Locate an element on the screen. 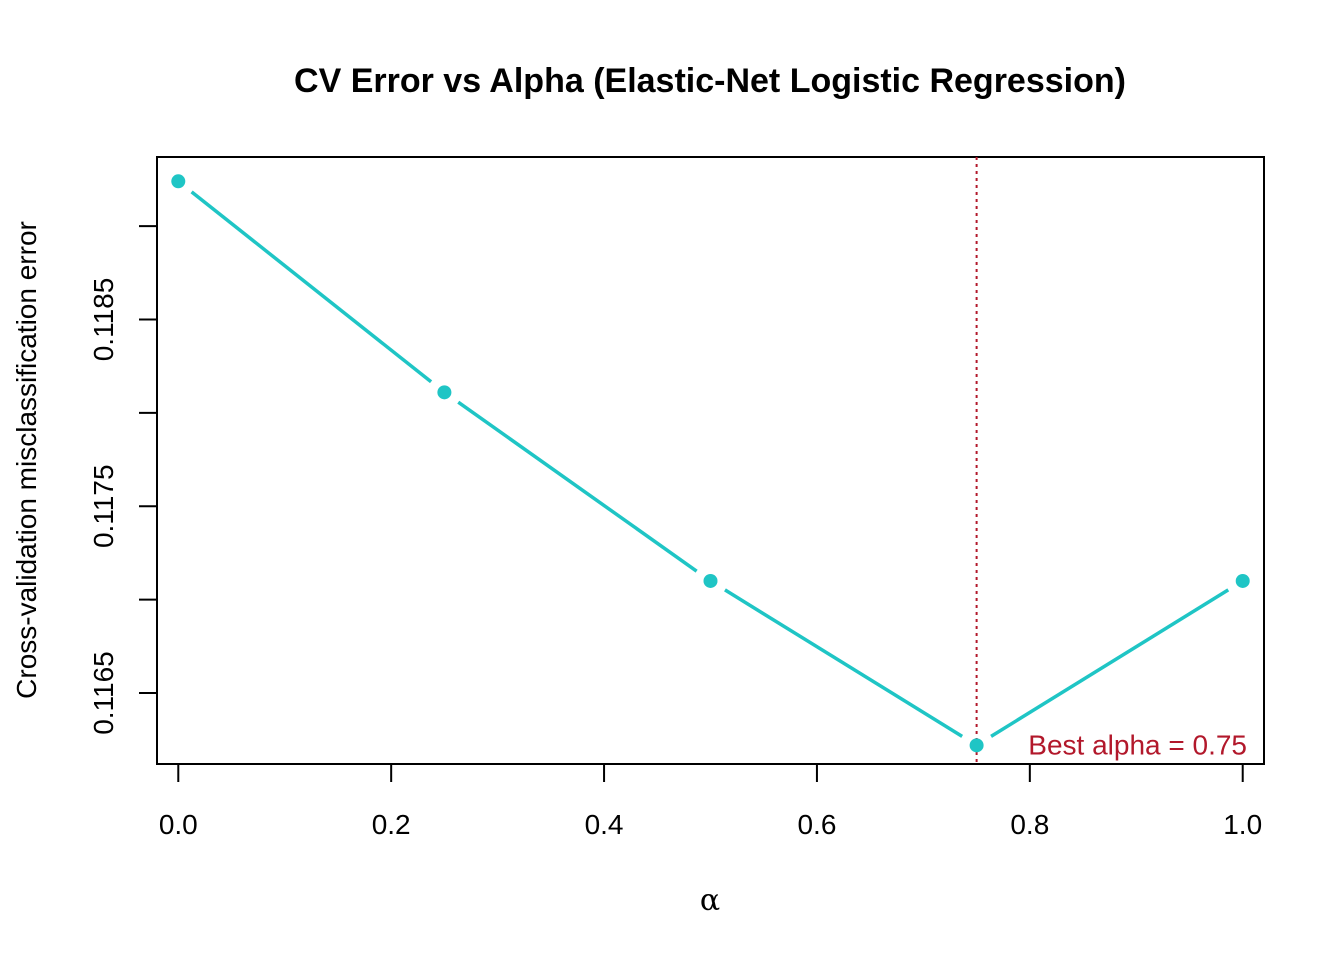 The image size is (1344, 960). y-tick-label: 0.1175 is located at coordinates (103, 506).